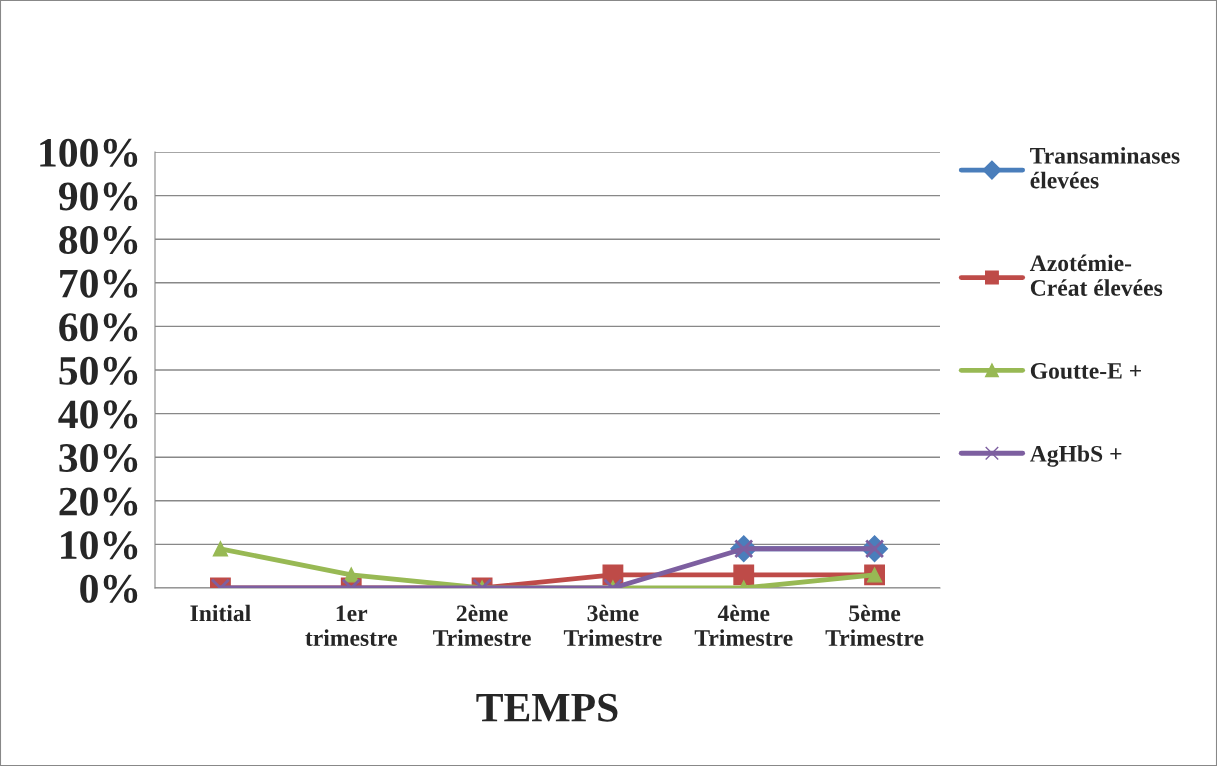  Describe the element at coordinates (220, 613) in the screenshot. I see `x-tick-label: Initial` at that location.